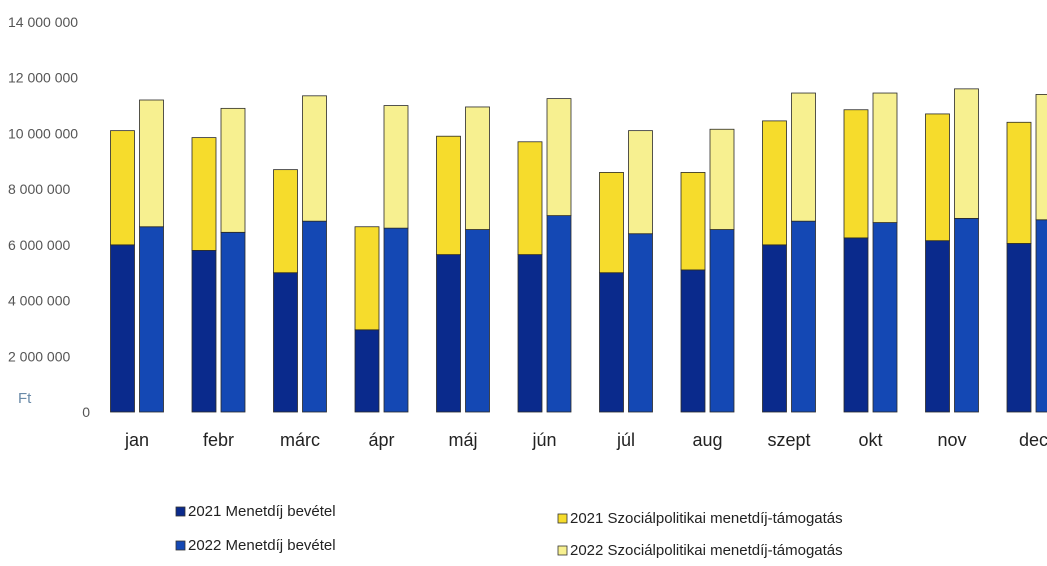 The image size is (1047, 566). Describe the element at coordinates (136, 440) in the screenshot. I see `x-tick-label: jan` at that location.